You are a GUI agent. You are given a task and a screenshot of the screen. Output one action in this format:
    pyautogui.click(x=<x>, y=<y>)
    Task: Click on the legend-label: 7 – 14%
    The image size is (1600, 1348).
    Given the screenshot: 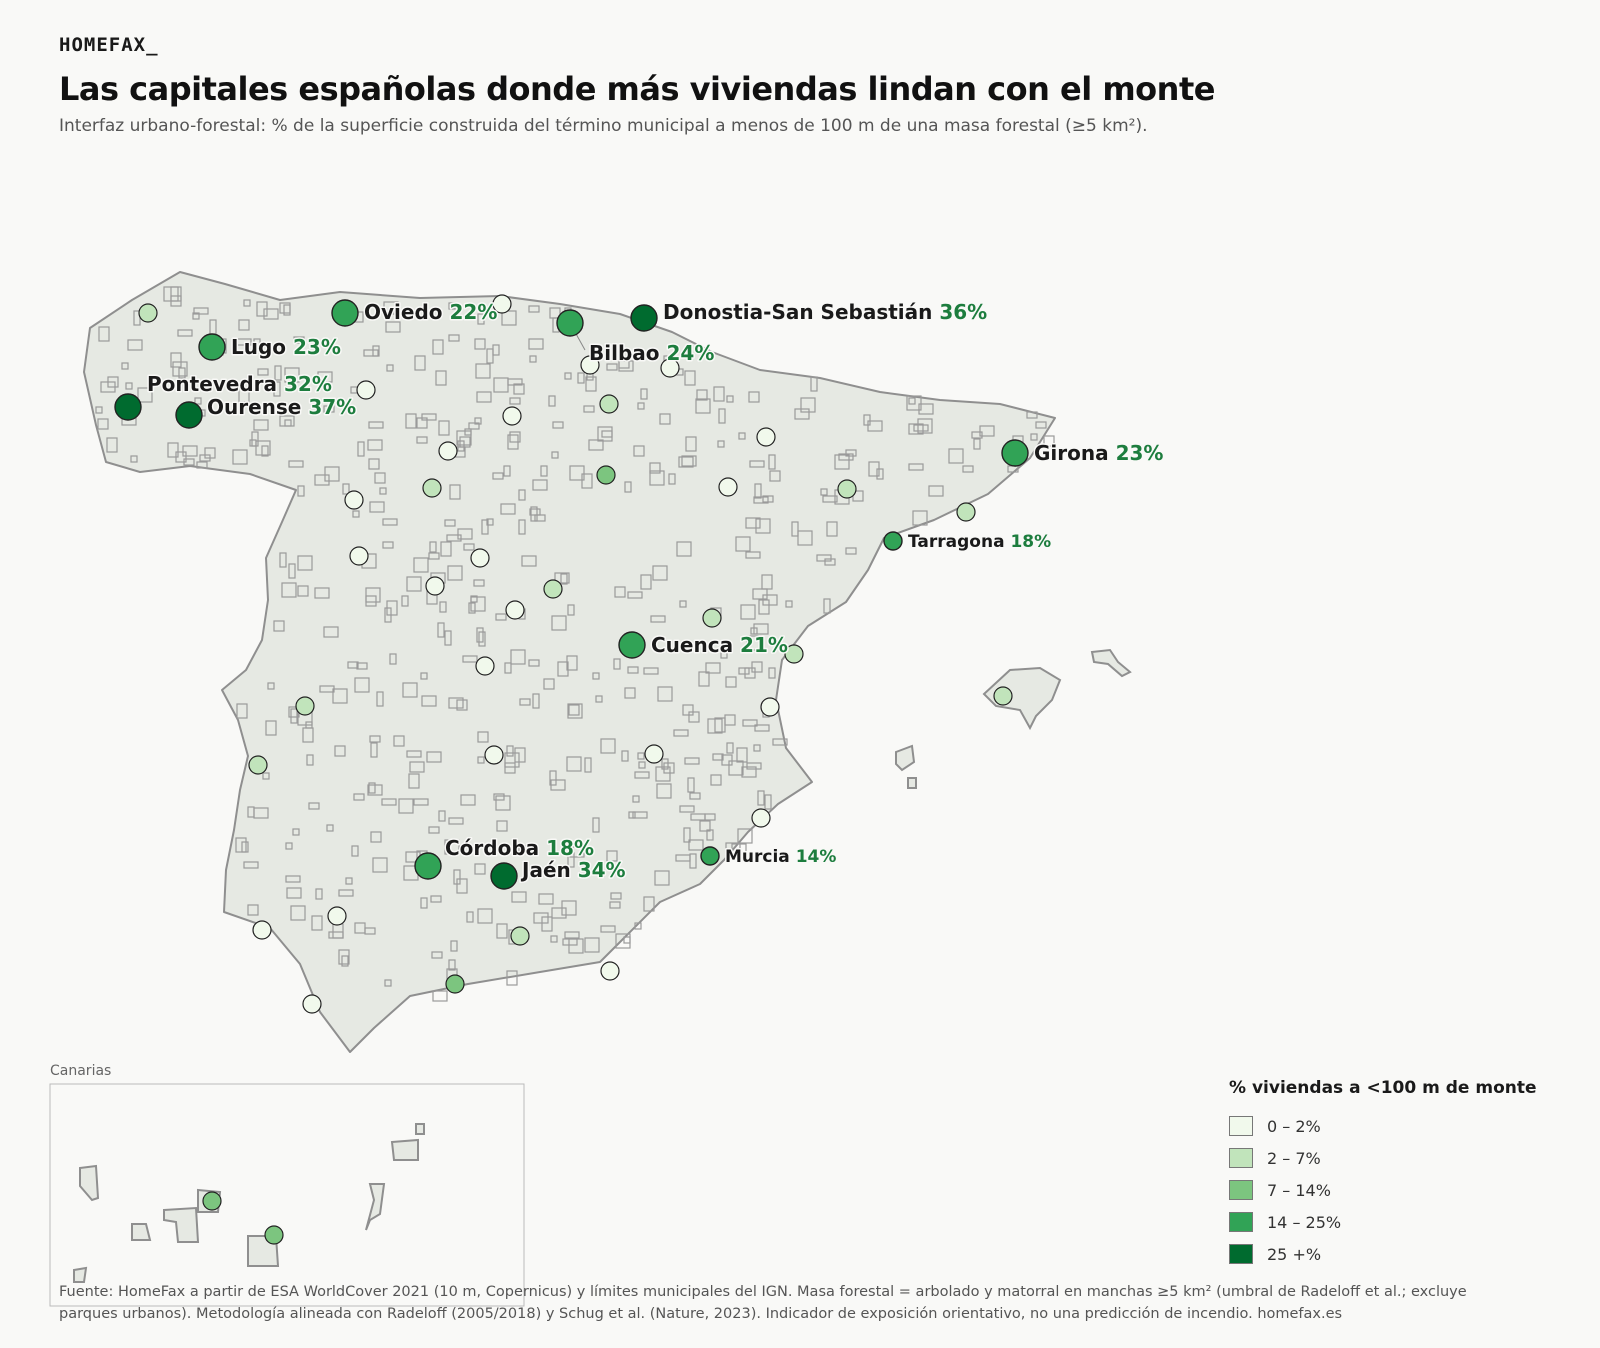 What is the action you would take?
    pyautogui.click(x=1299, y=1190)
    